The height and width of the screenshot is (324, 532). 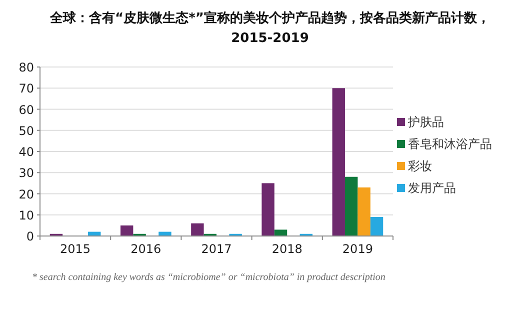 I want to click on legend-label: 发用产品, so click(x=432, y=188).